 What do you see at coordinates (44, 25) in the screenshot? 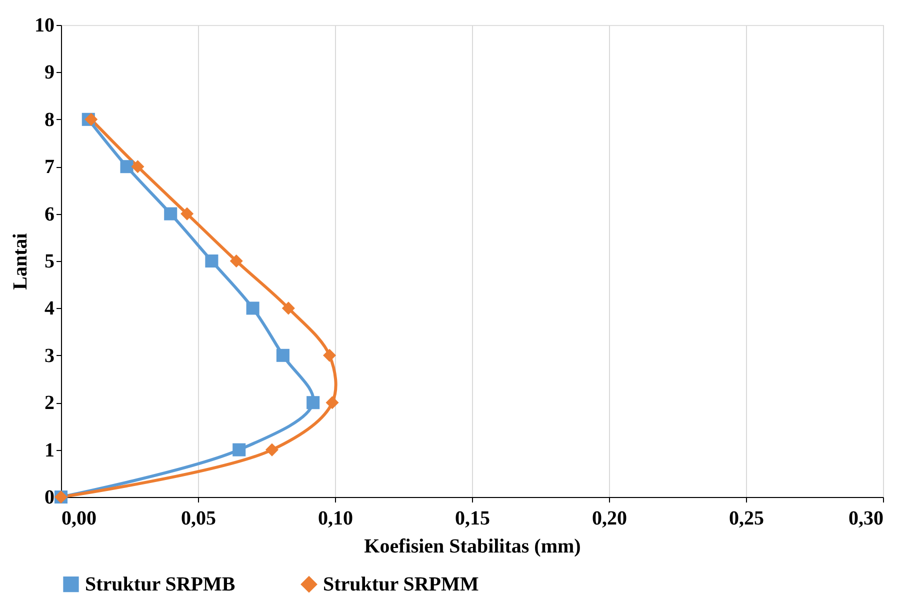
I see `y-tick-label: 10` at bounding box center [44, 25].